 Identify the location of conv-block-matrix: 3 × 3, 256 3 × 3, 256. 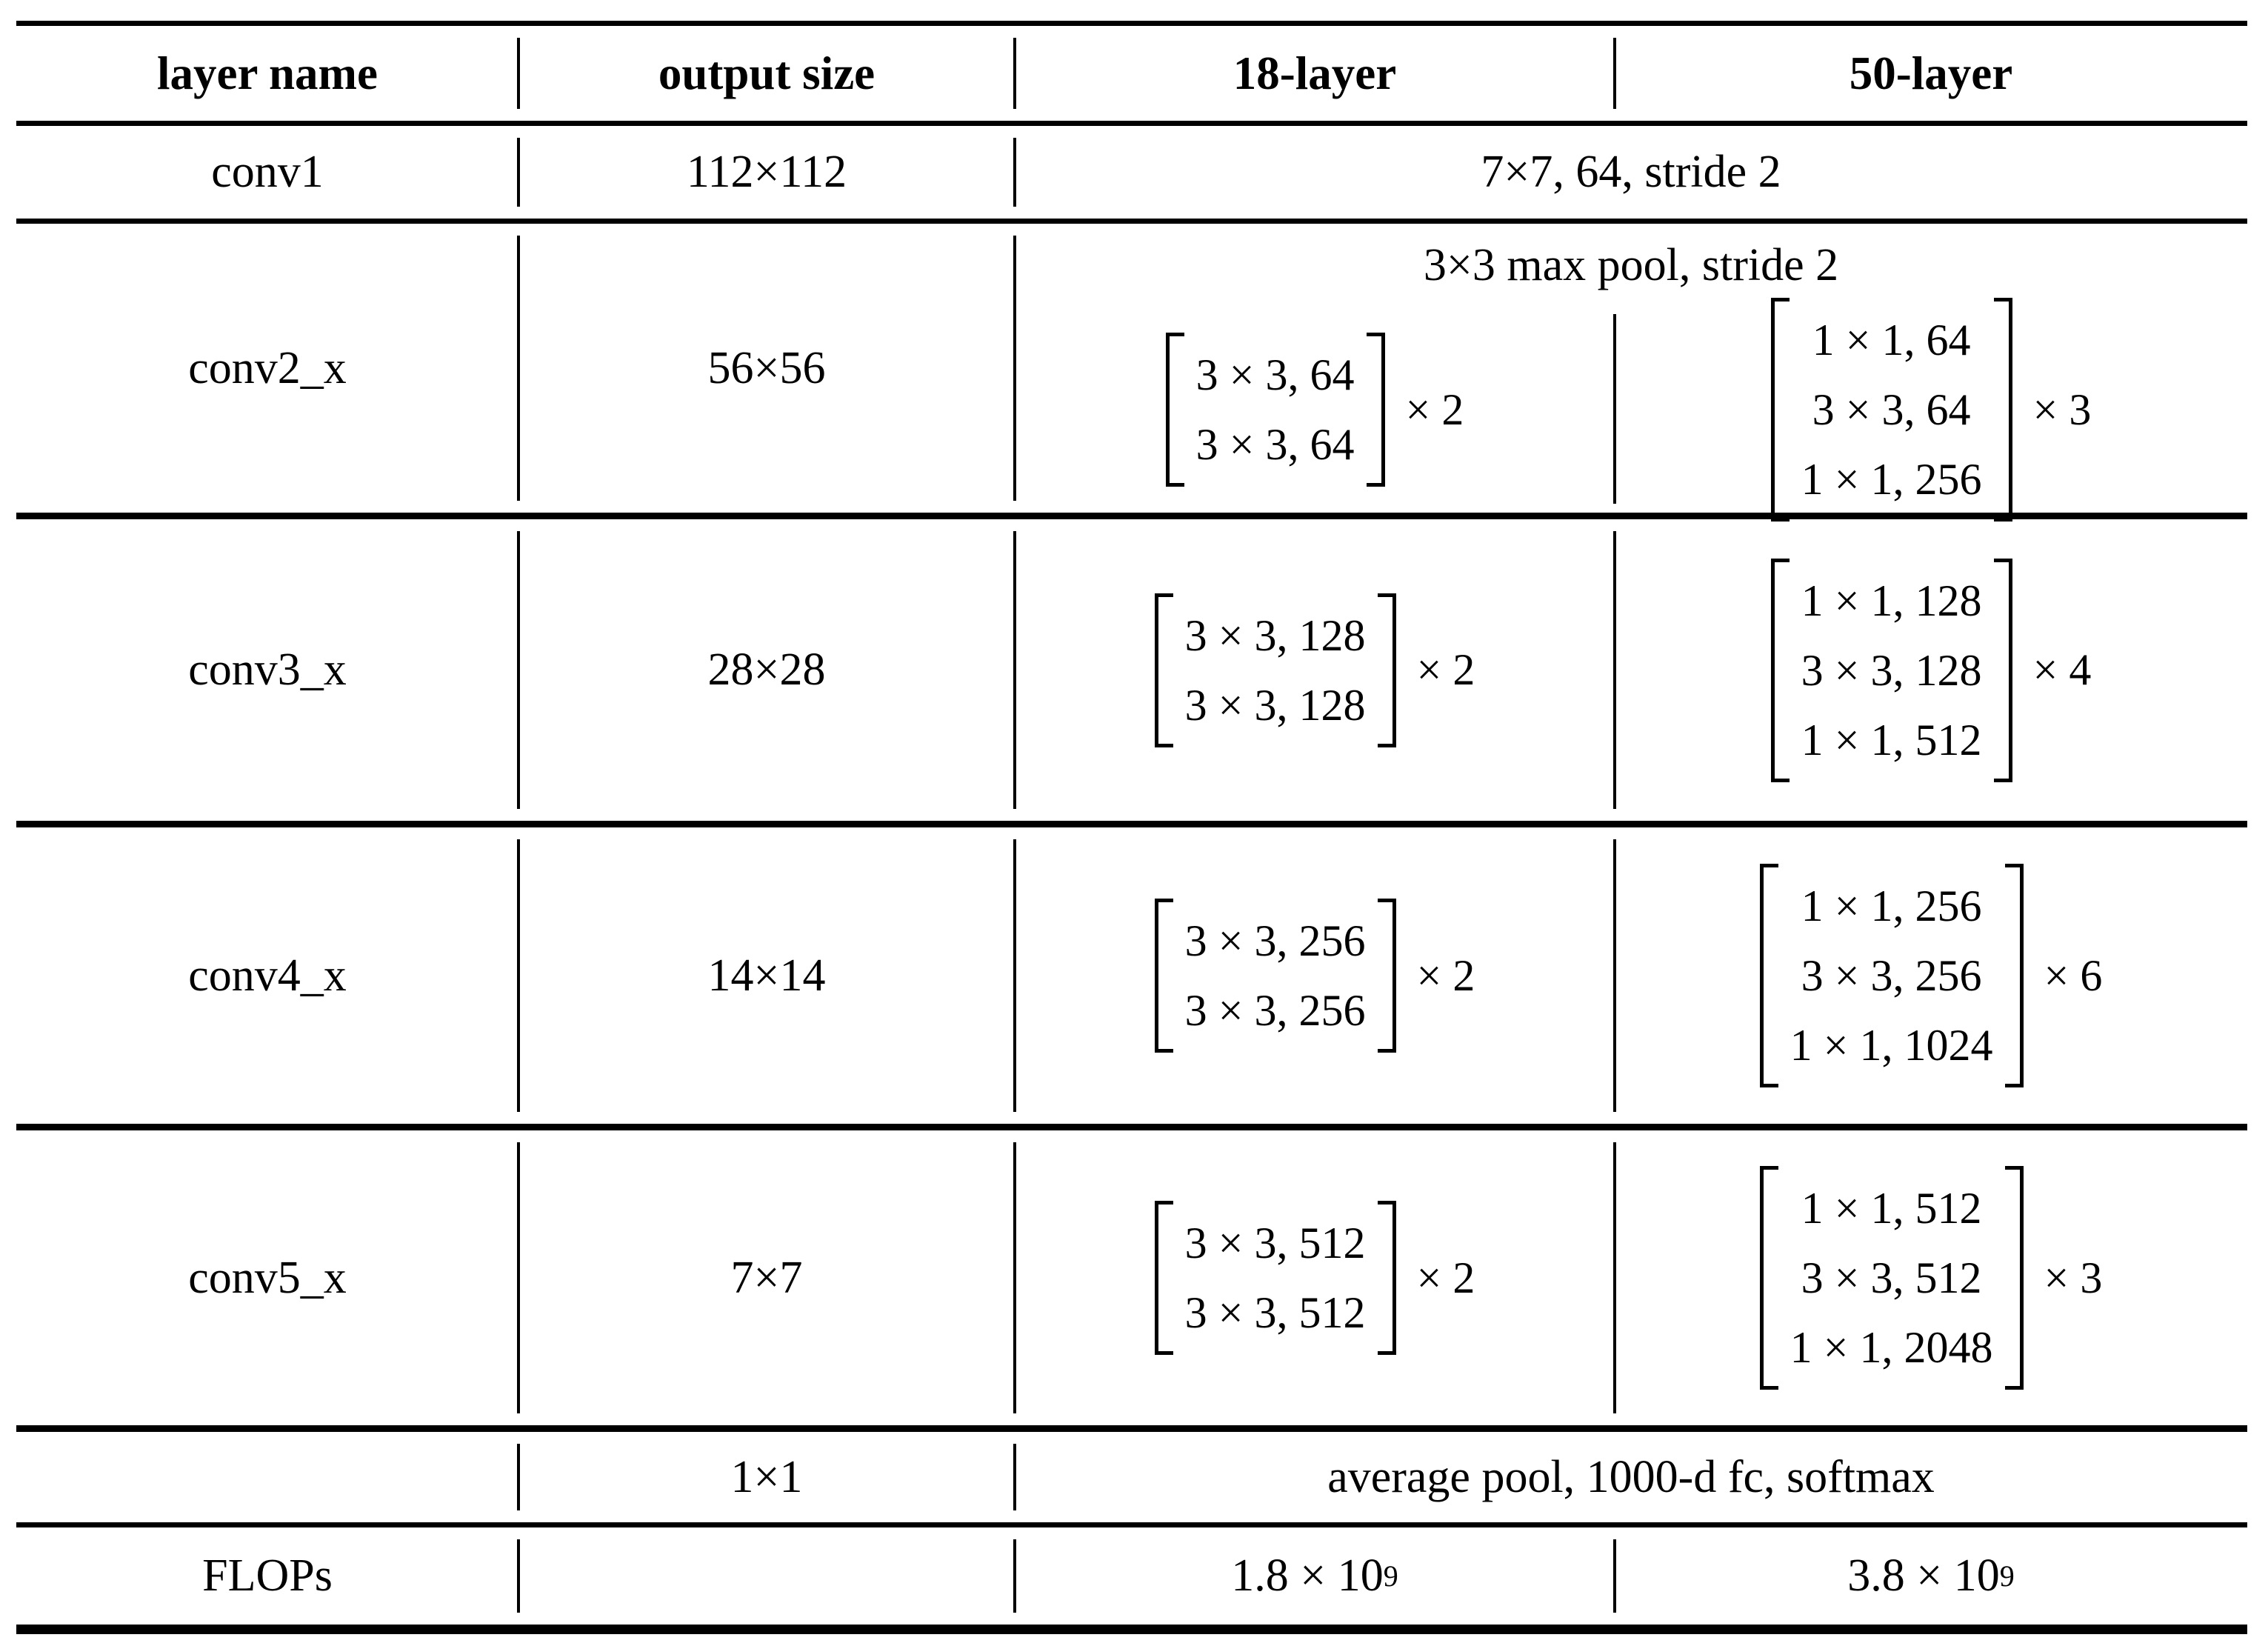
(1275, 976).